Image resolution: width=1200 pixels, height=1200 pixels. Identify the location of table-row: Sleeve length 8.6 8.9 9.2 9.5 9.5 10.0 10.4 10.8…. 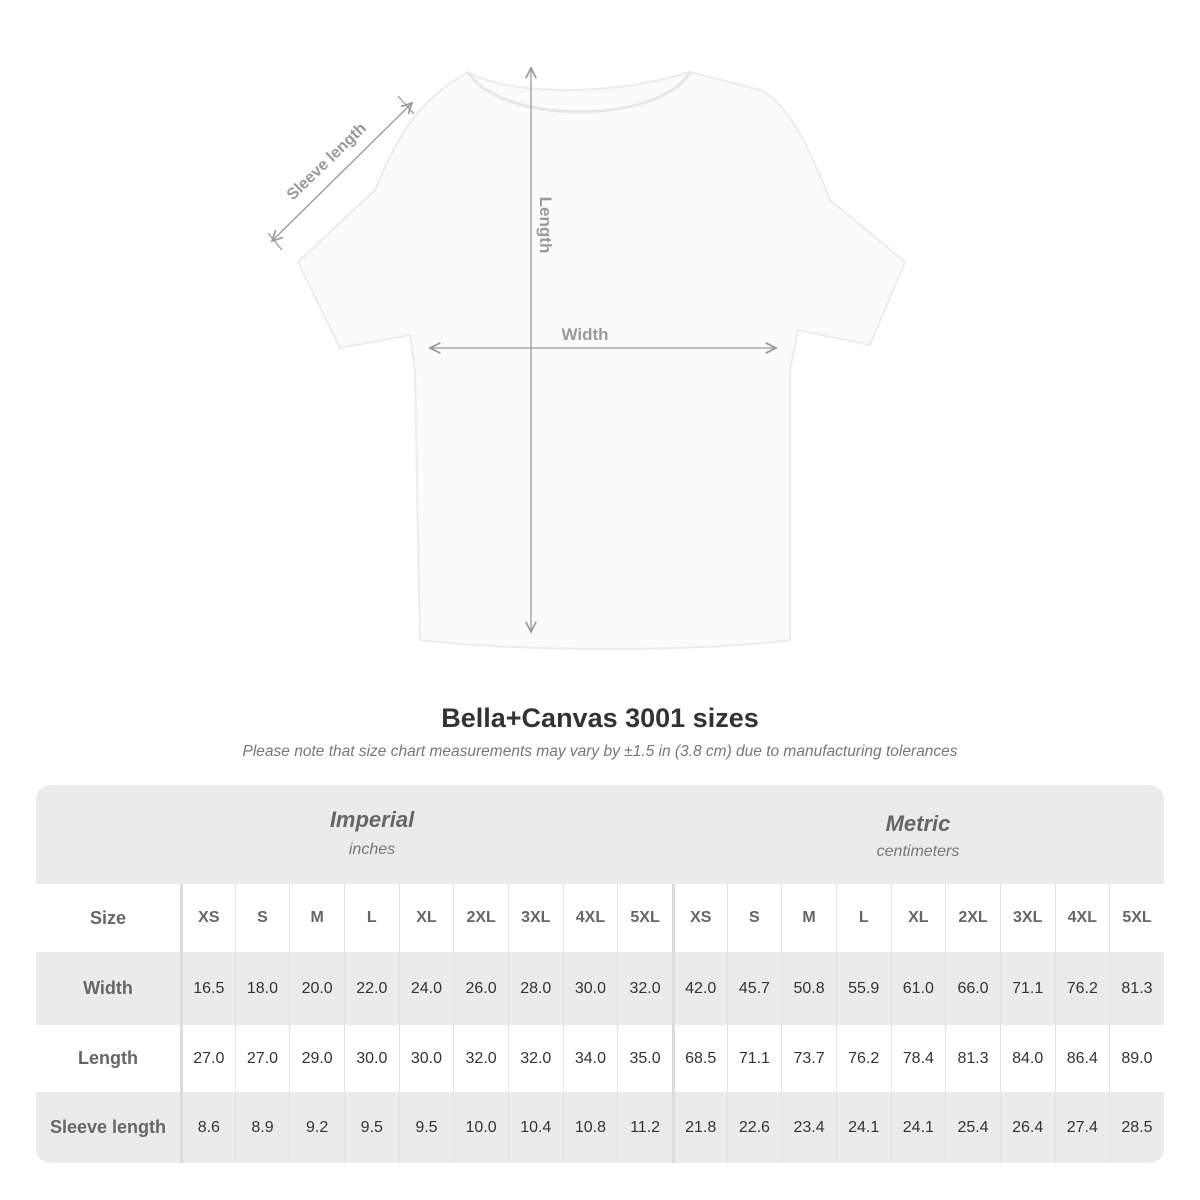
(600, 1127).